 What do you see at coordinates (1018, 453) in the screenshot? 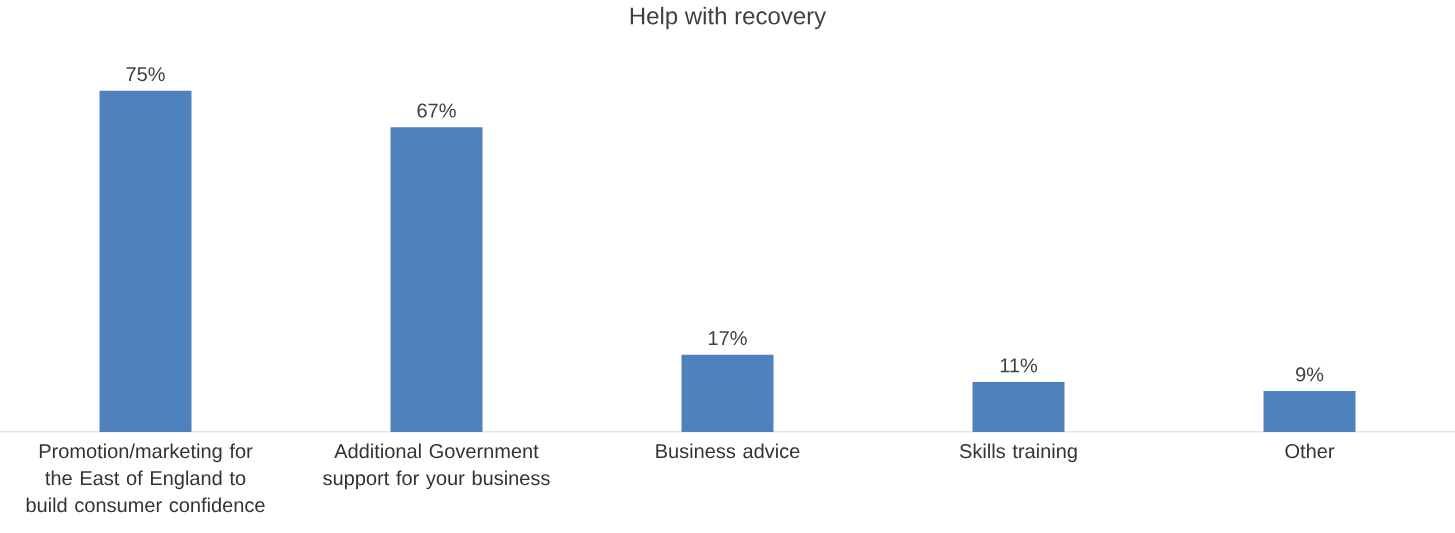
I see `x-tick-label: Skills training` at bounding box center [1018, 453].